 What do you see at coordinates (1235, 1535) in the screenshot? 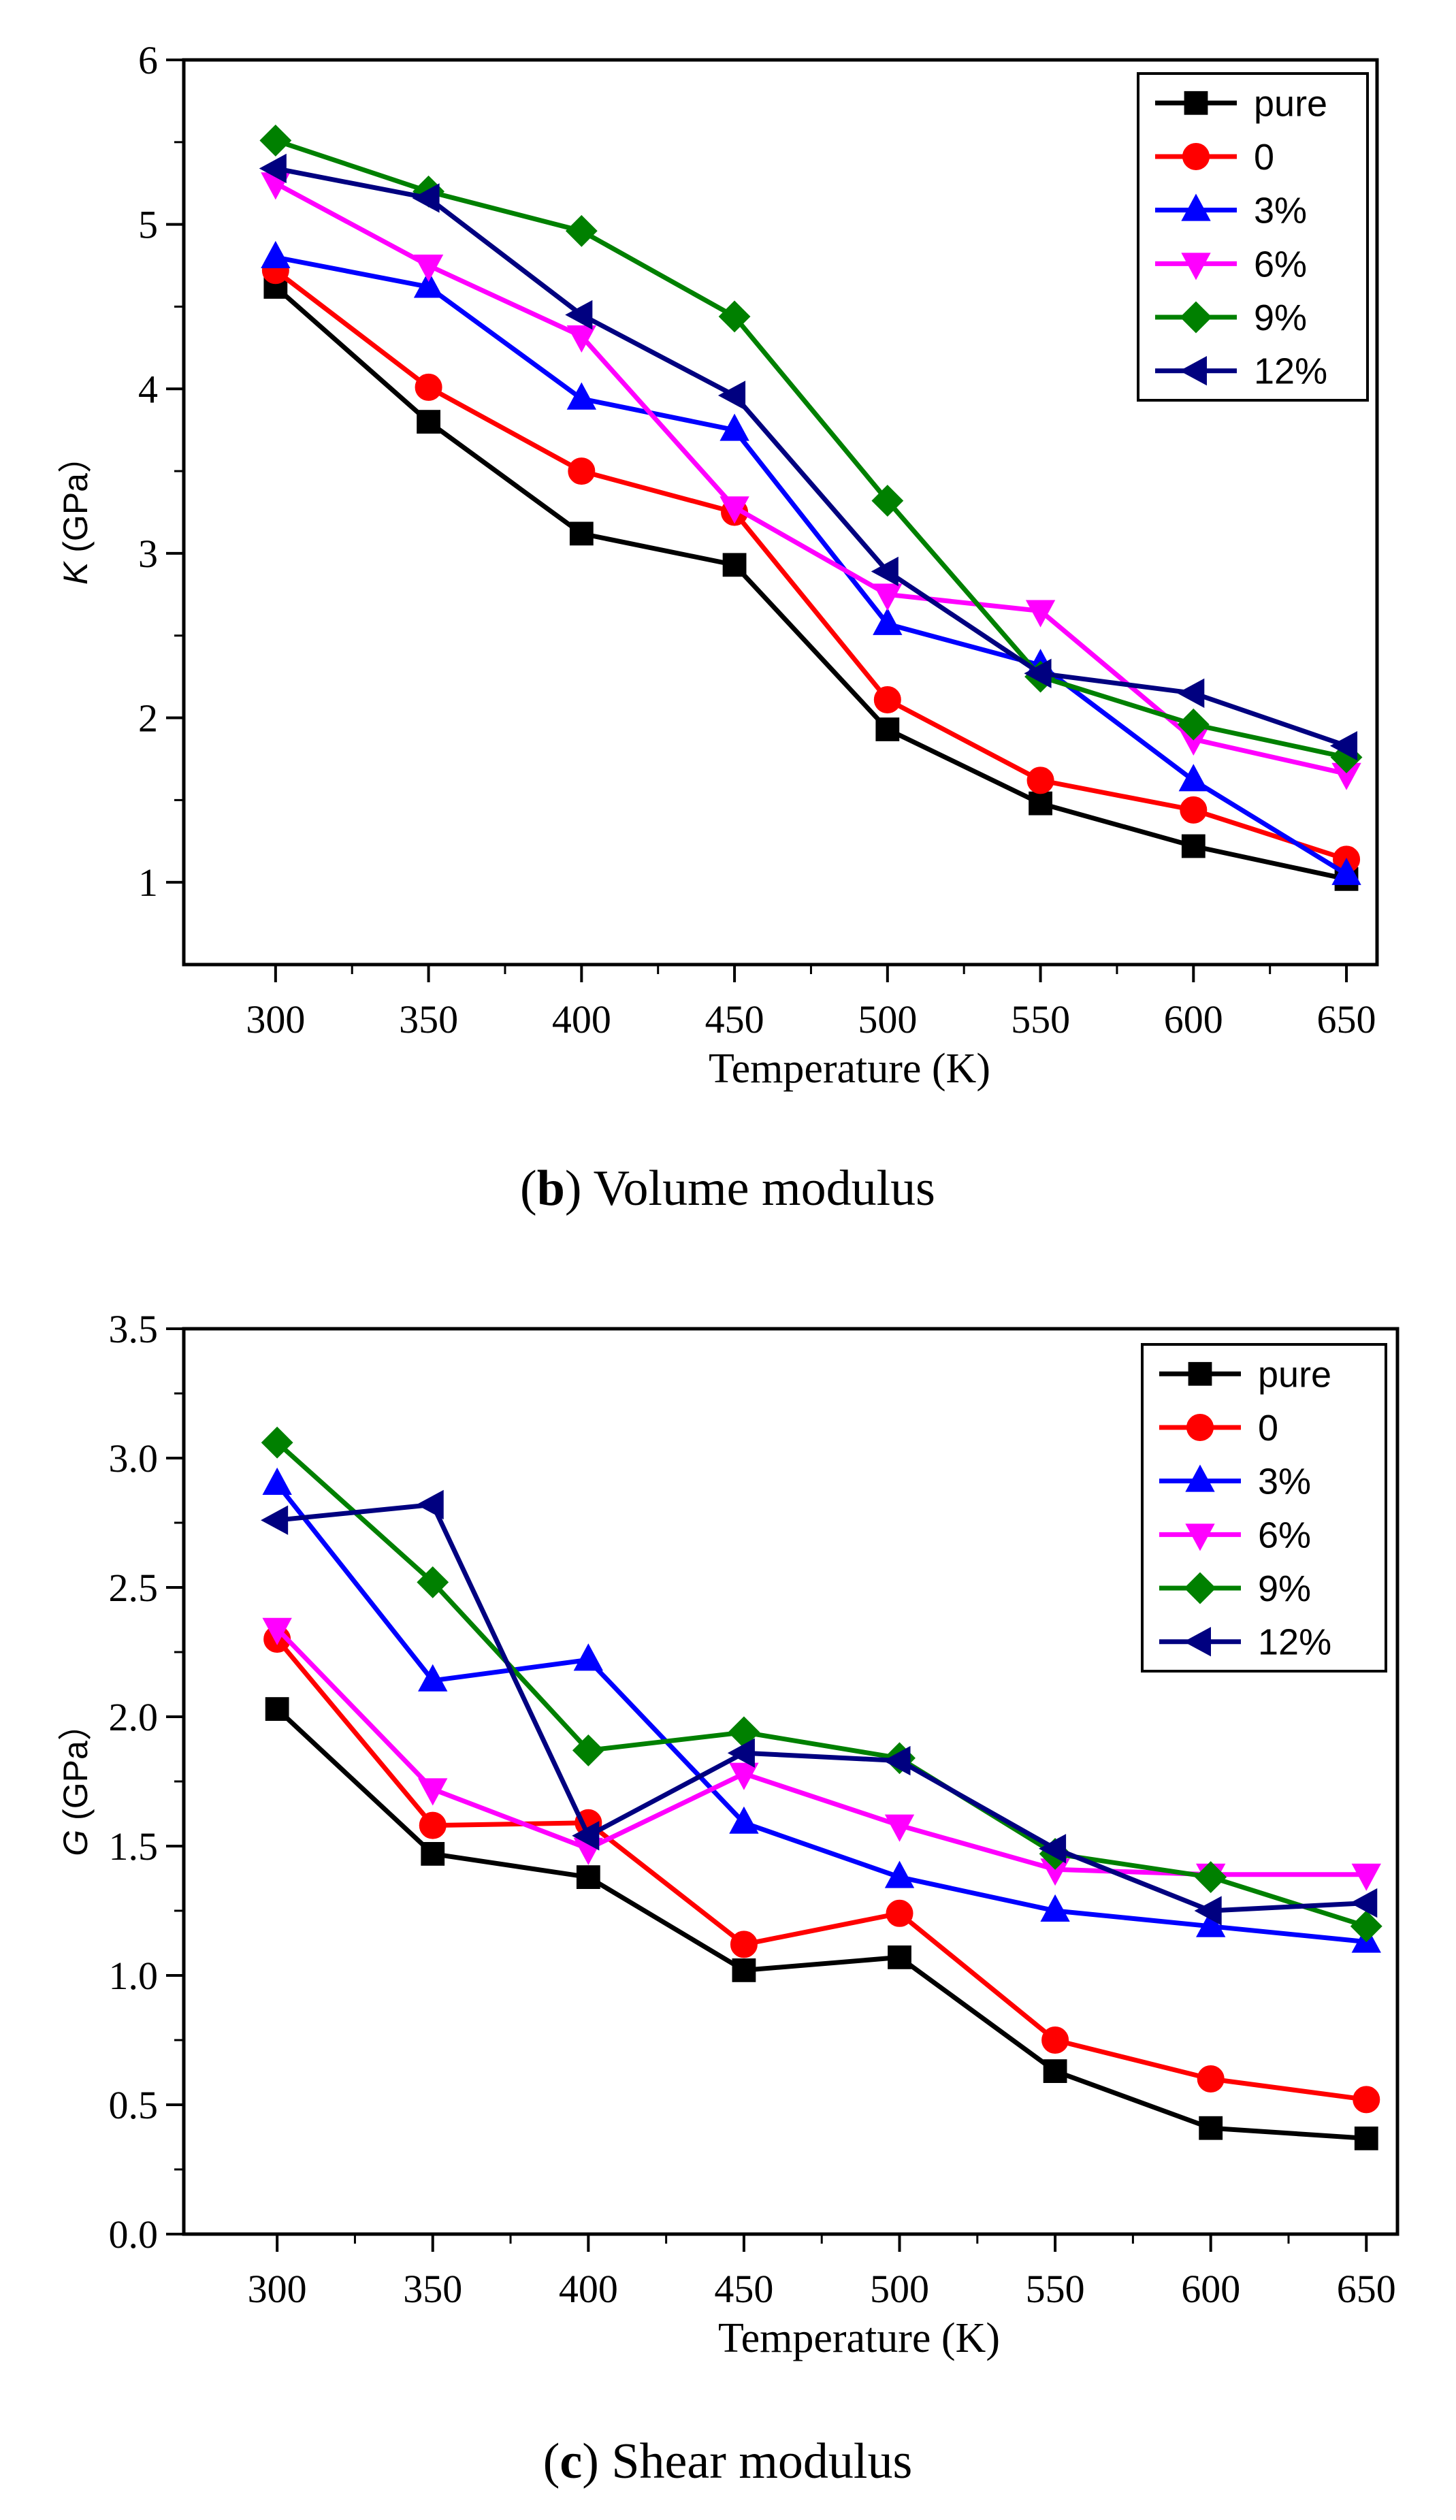
I see `legend-item: 6%` at bounding box center [1235, 1535].